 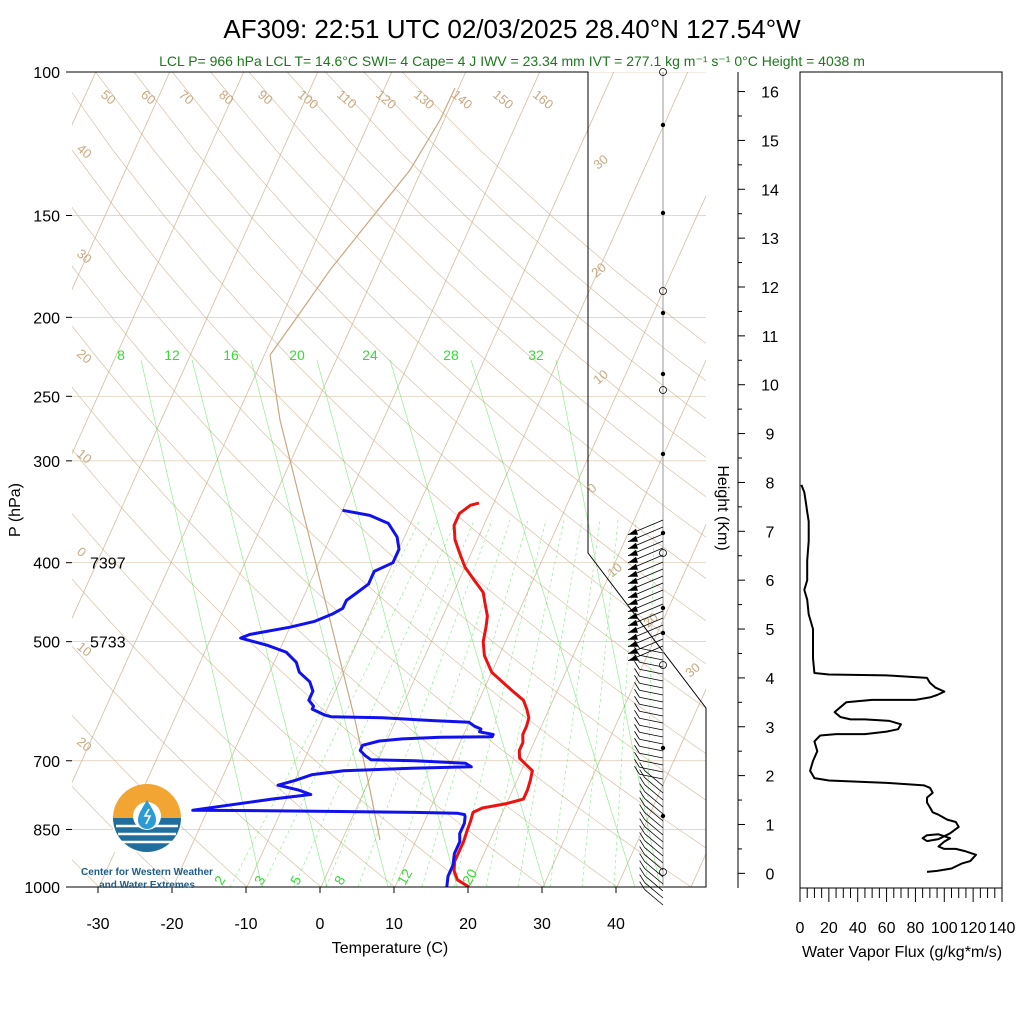 What do you see at coordinates (770, 825) in the screenshot?
I see `height-tick-label: 1` at bounding box center [770, 825].